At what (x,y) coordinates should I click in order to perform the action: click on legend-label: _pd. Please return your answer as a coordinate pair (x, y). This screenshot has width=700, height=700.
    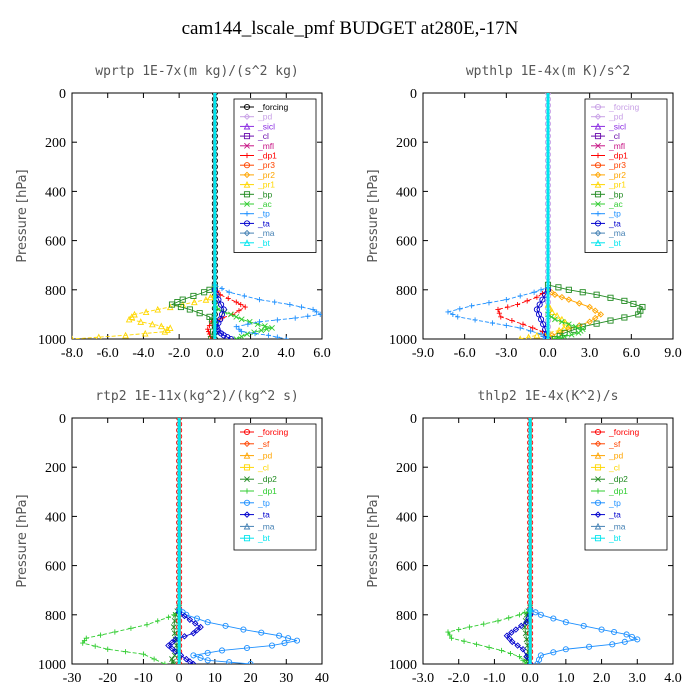
    Looking at the image, I should click on (264, 456).